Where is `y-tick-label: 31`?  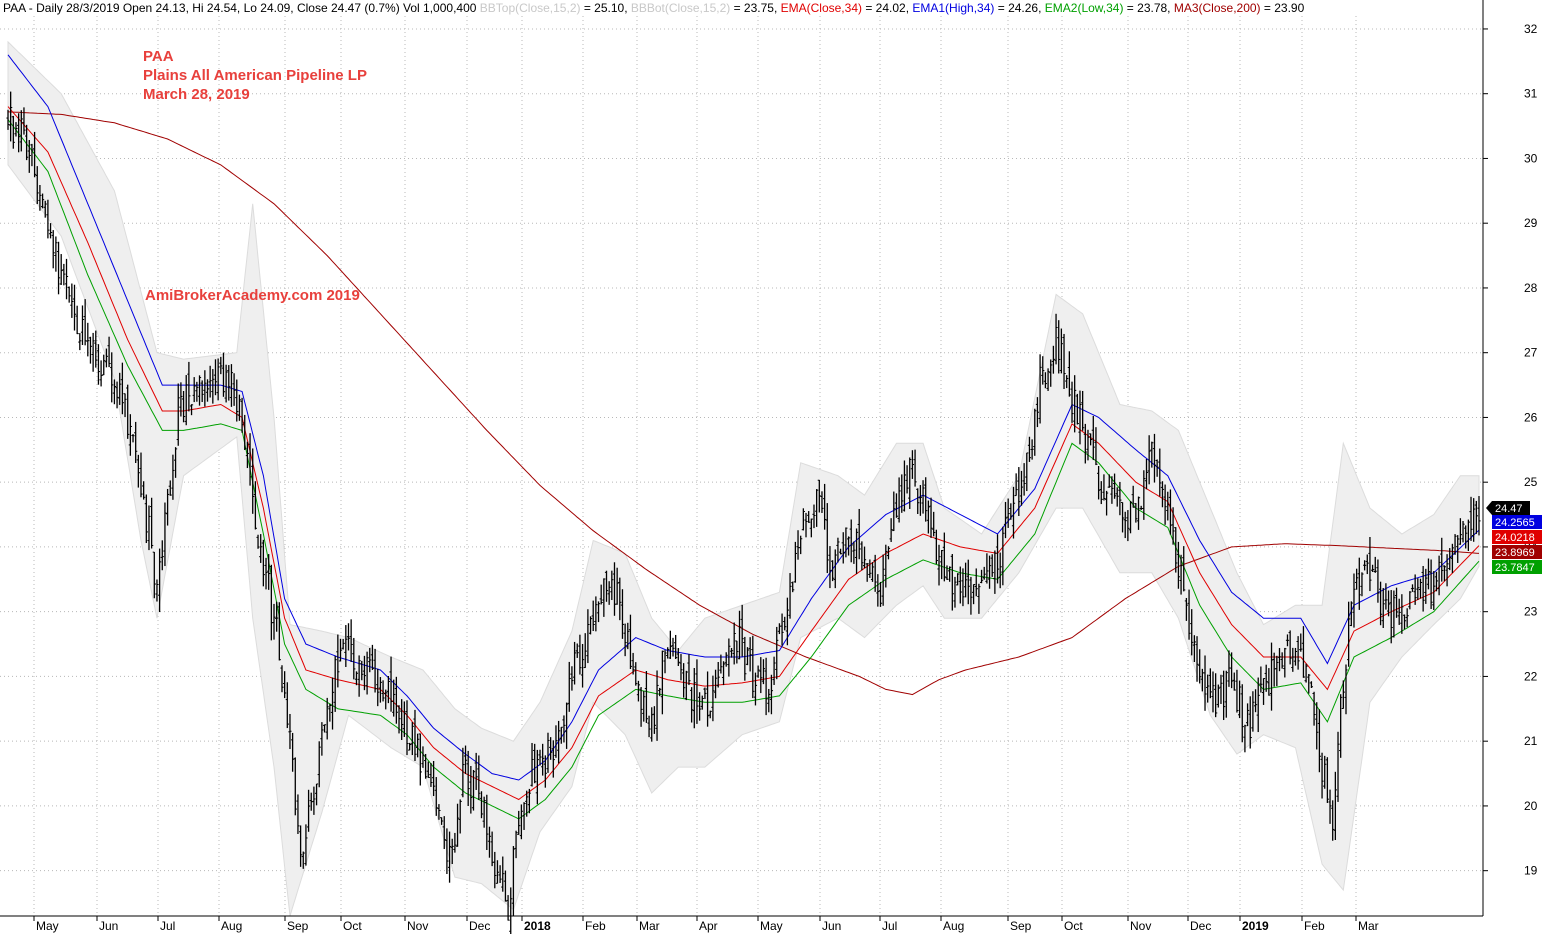
y-tick-label: 31 is located at coordinates (1531, 94).